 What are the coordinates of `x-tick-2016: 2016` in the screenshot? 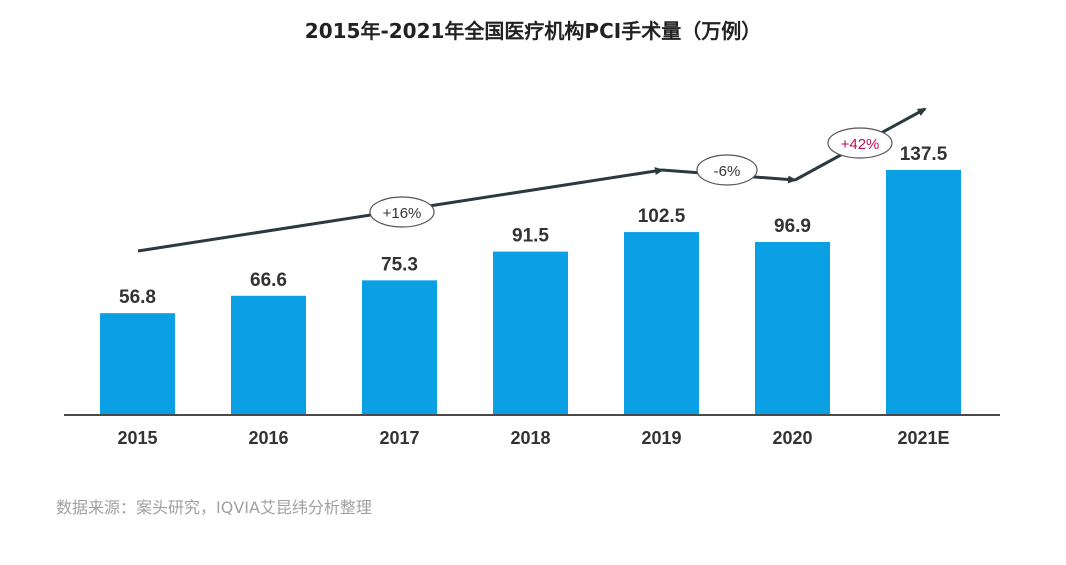 It's located at (268, 438).